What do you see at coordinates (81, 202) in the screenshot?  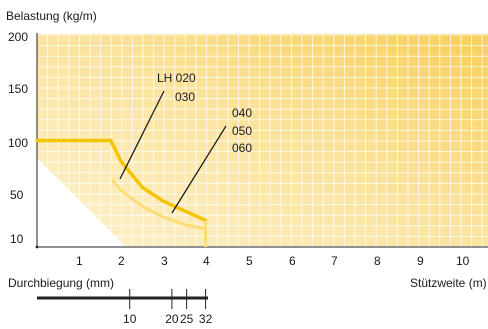 I see `white-corner-mask` at bounding box center [81, 202].